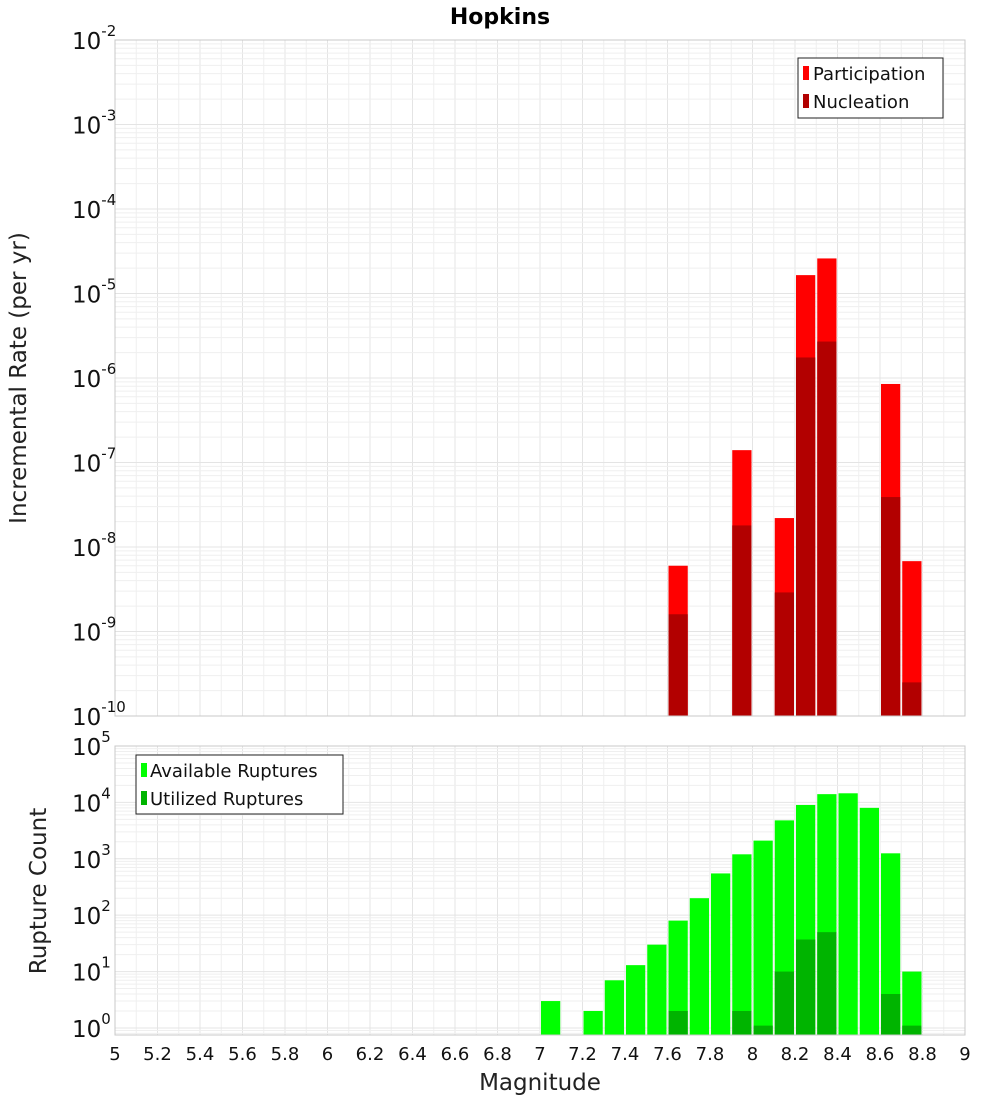  What do you see at coordinates (869, 74) in the screenshot?
I see `legend-label-participation: Participation` at bounding box center [869, 74].